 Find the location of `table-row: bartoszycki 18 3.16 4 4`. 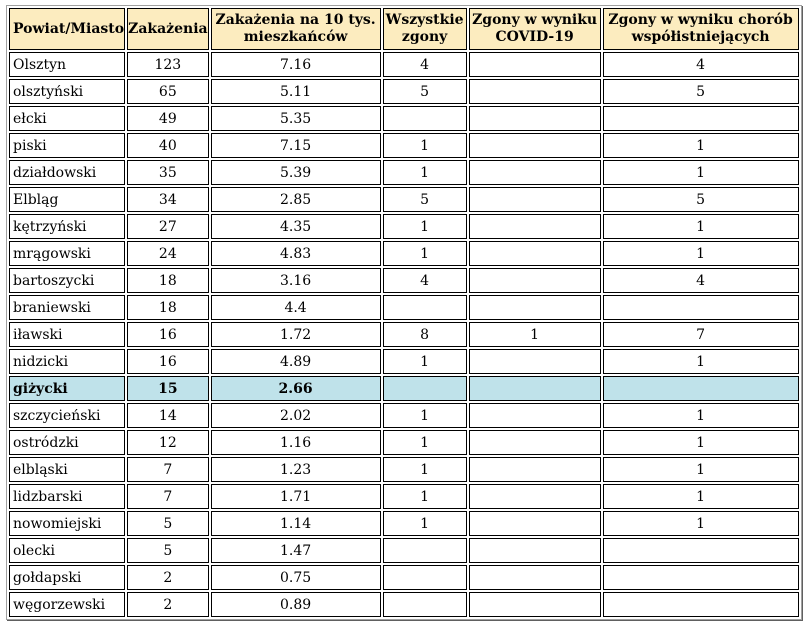

table-row: bartoszycki 18 3.16 4 4 is located at coordinates (404, 280).